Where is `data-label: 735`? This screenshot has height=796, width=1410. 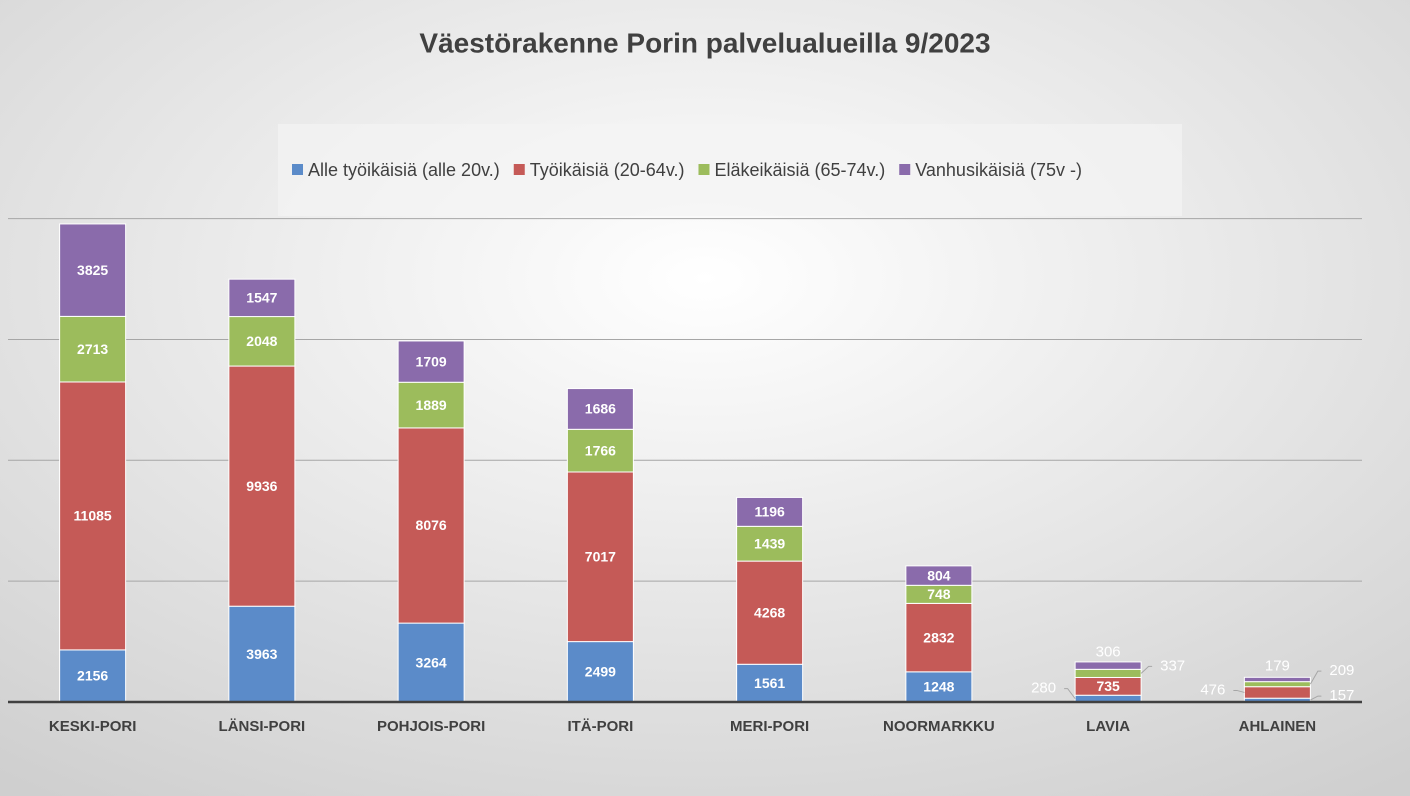 data-label: 735 is located at coordinates (1108, 686).